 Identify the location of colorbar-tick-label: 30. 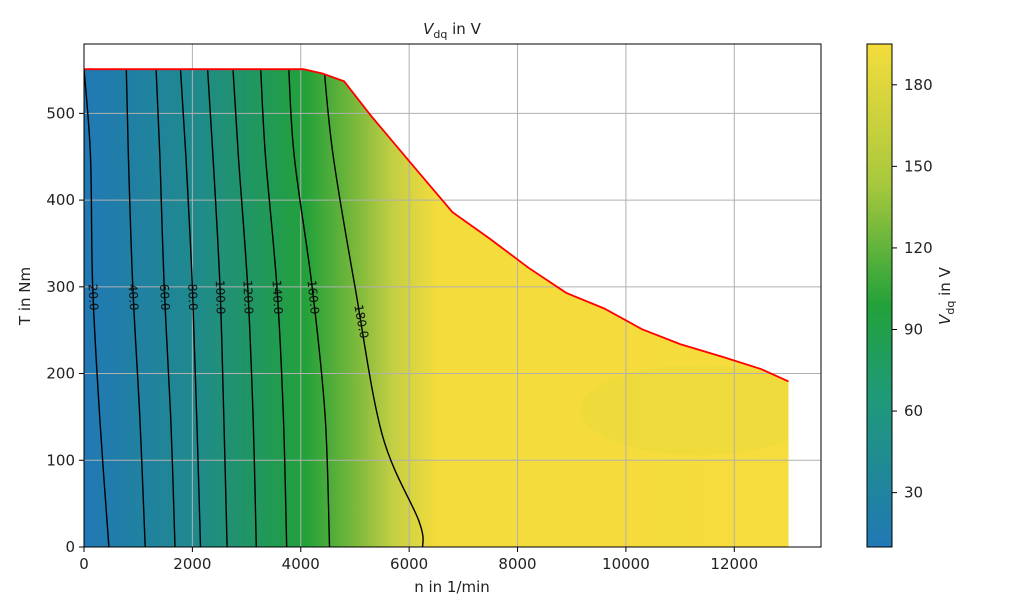
(913, 493).